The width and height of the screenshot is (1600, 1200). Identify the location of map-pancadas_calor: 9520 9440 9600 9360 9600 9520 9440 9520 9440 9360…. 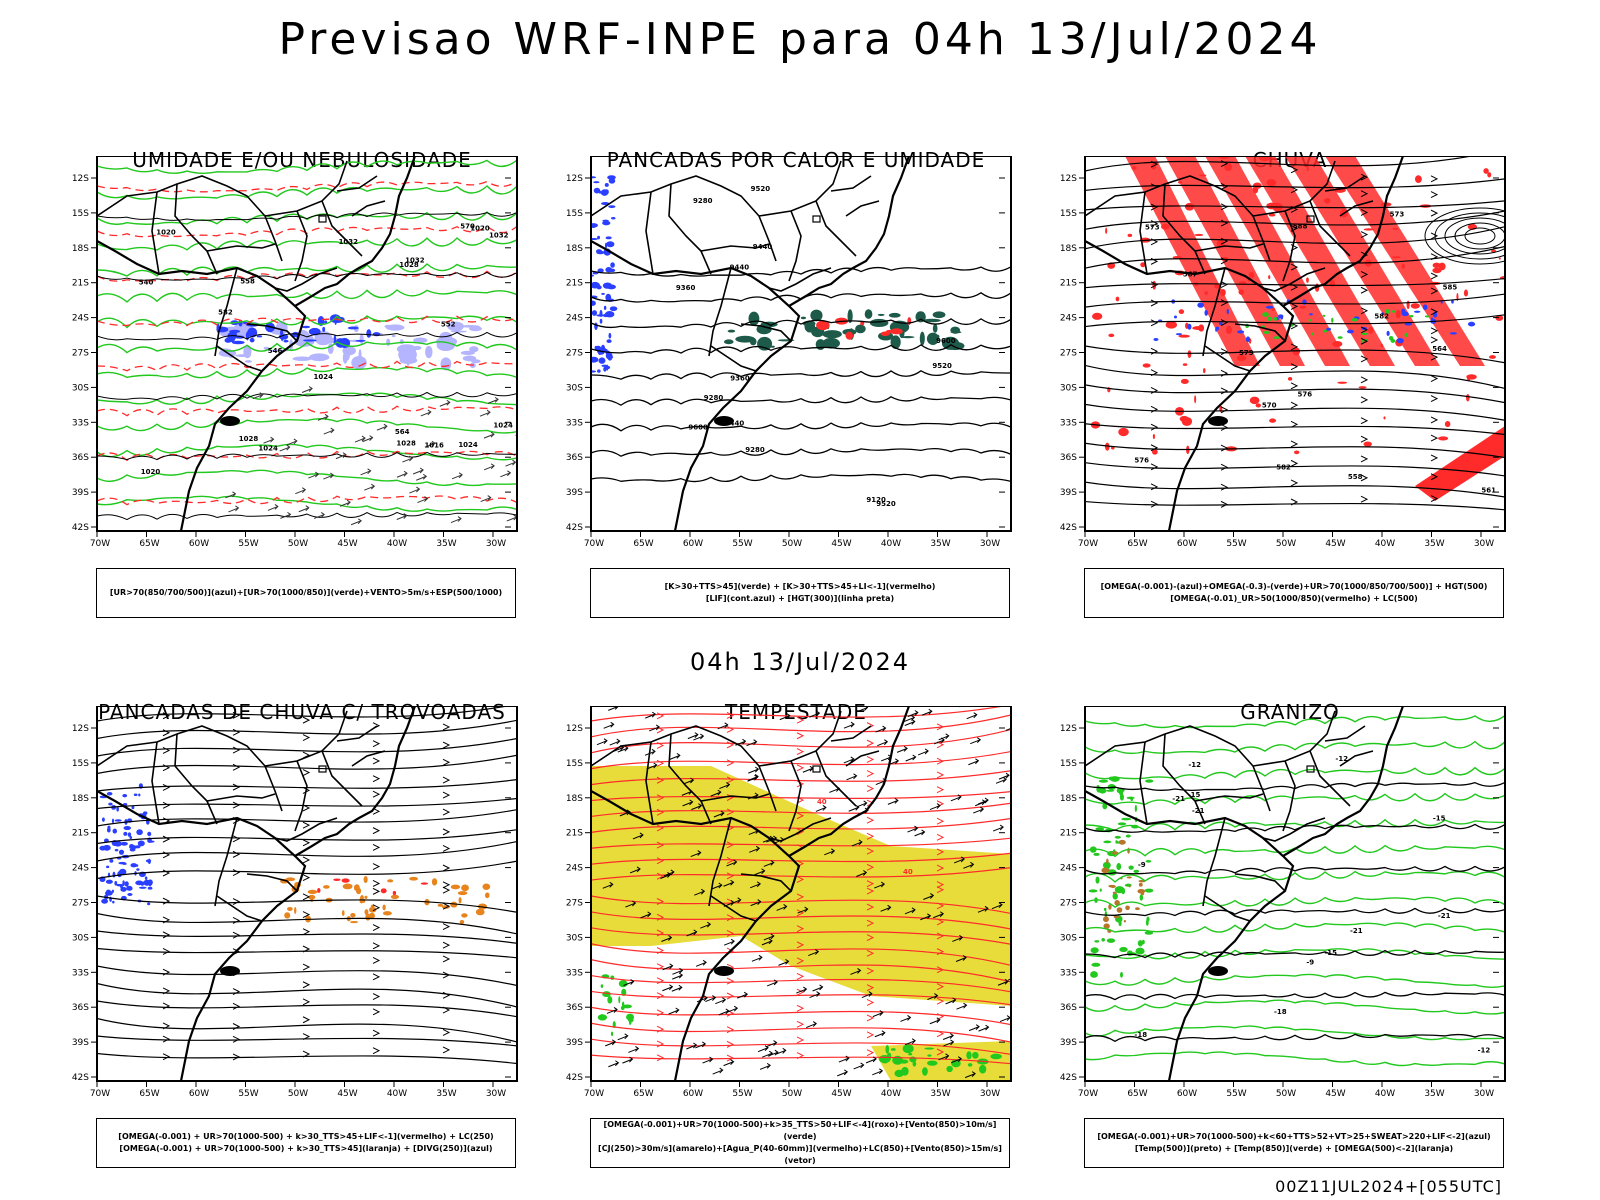
(785, 356).